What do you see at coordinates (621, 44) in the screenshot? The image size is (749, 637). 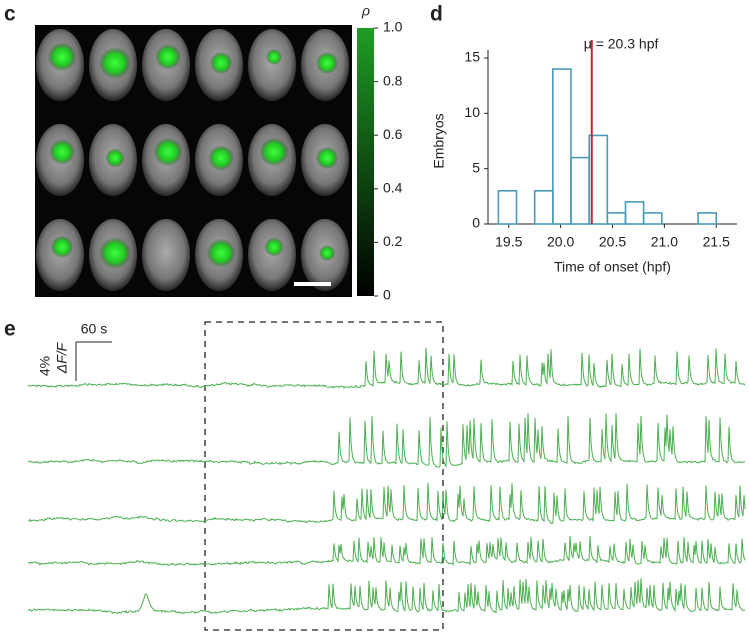 I see `mean-annotation: μ = 20.3 hpf` at bounding box center [621, 44].